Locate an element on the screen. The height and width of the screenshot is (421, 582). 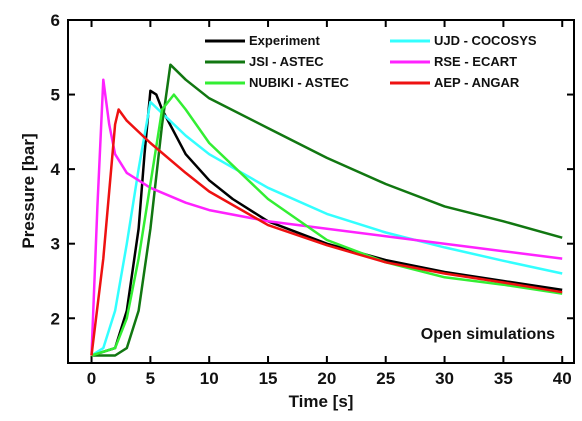
x-tick-label: 40 is located at coordinates (562, 378).